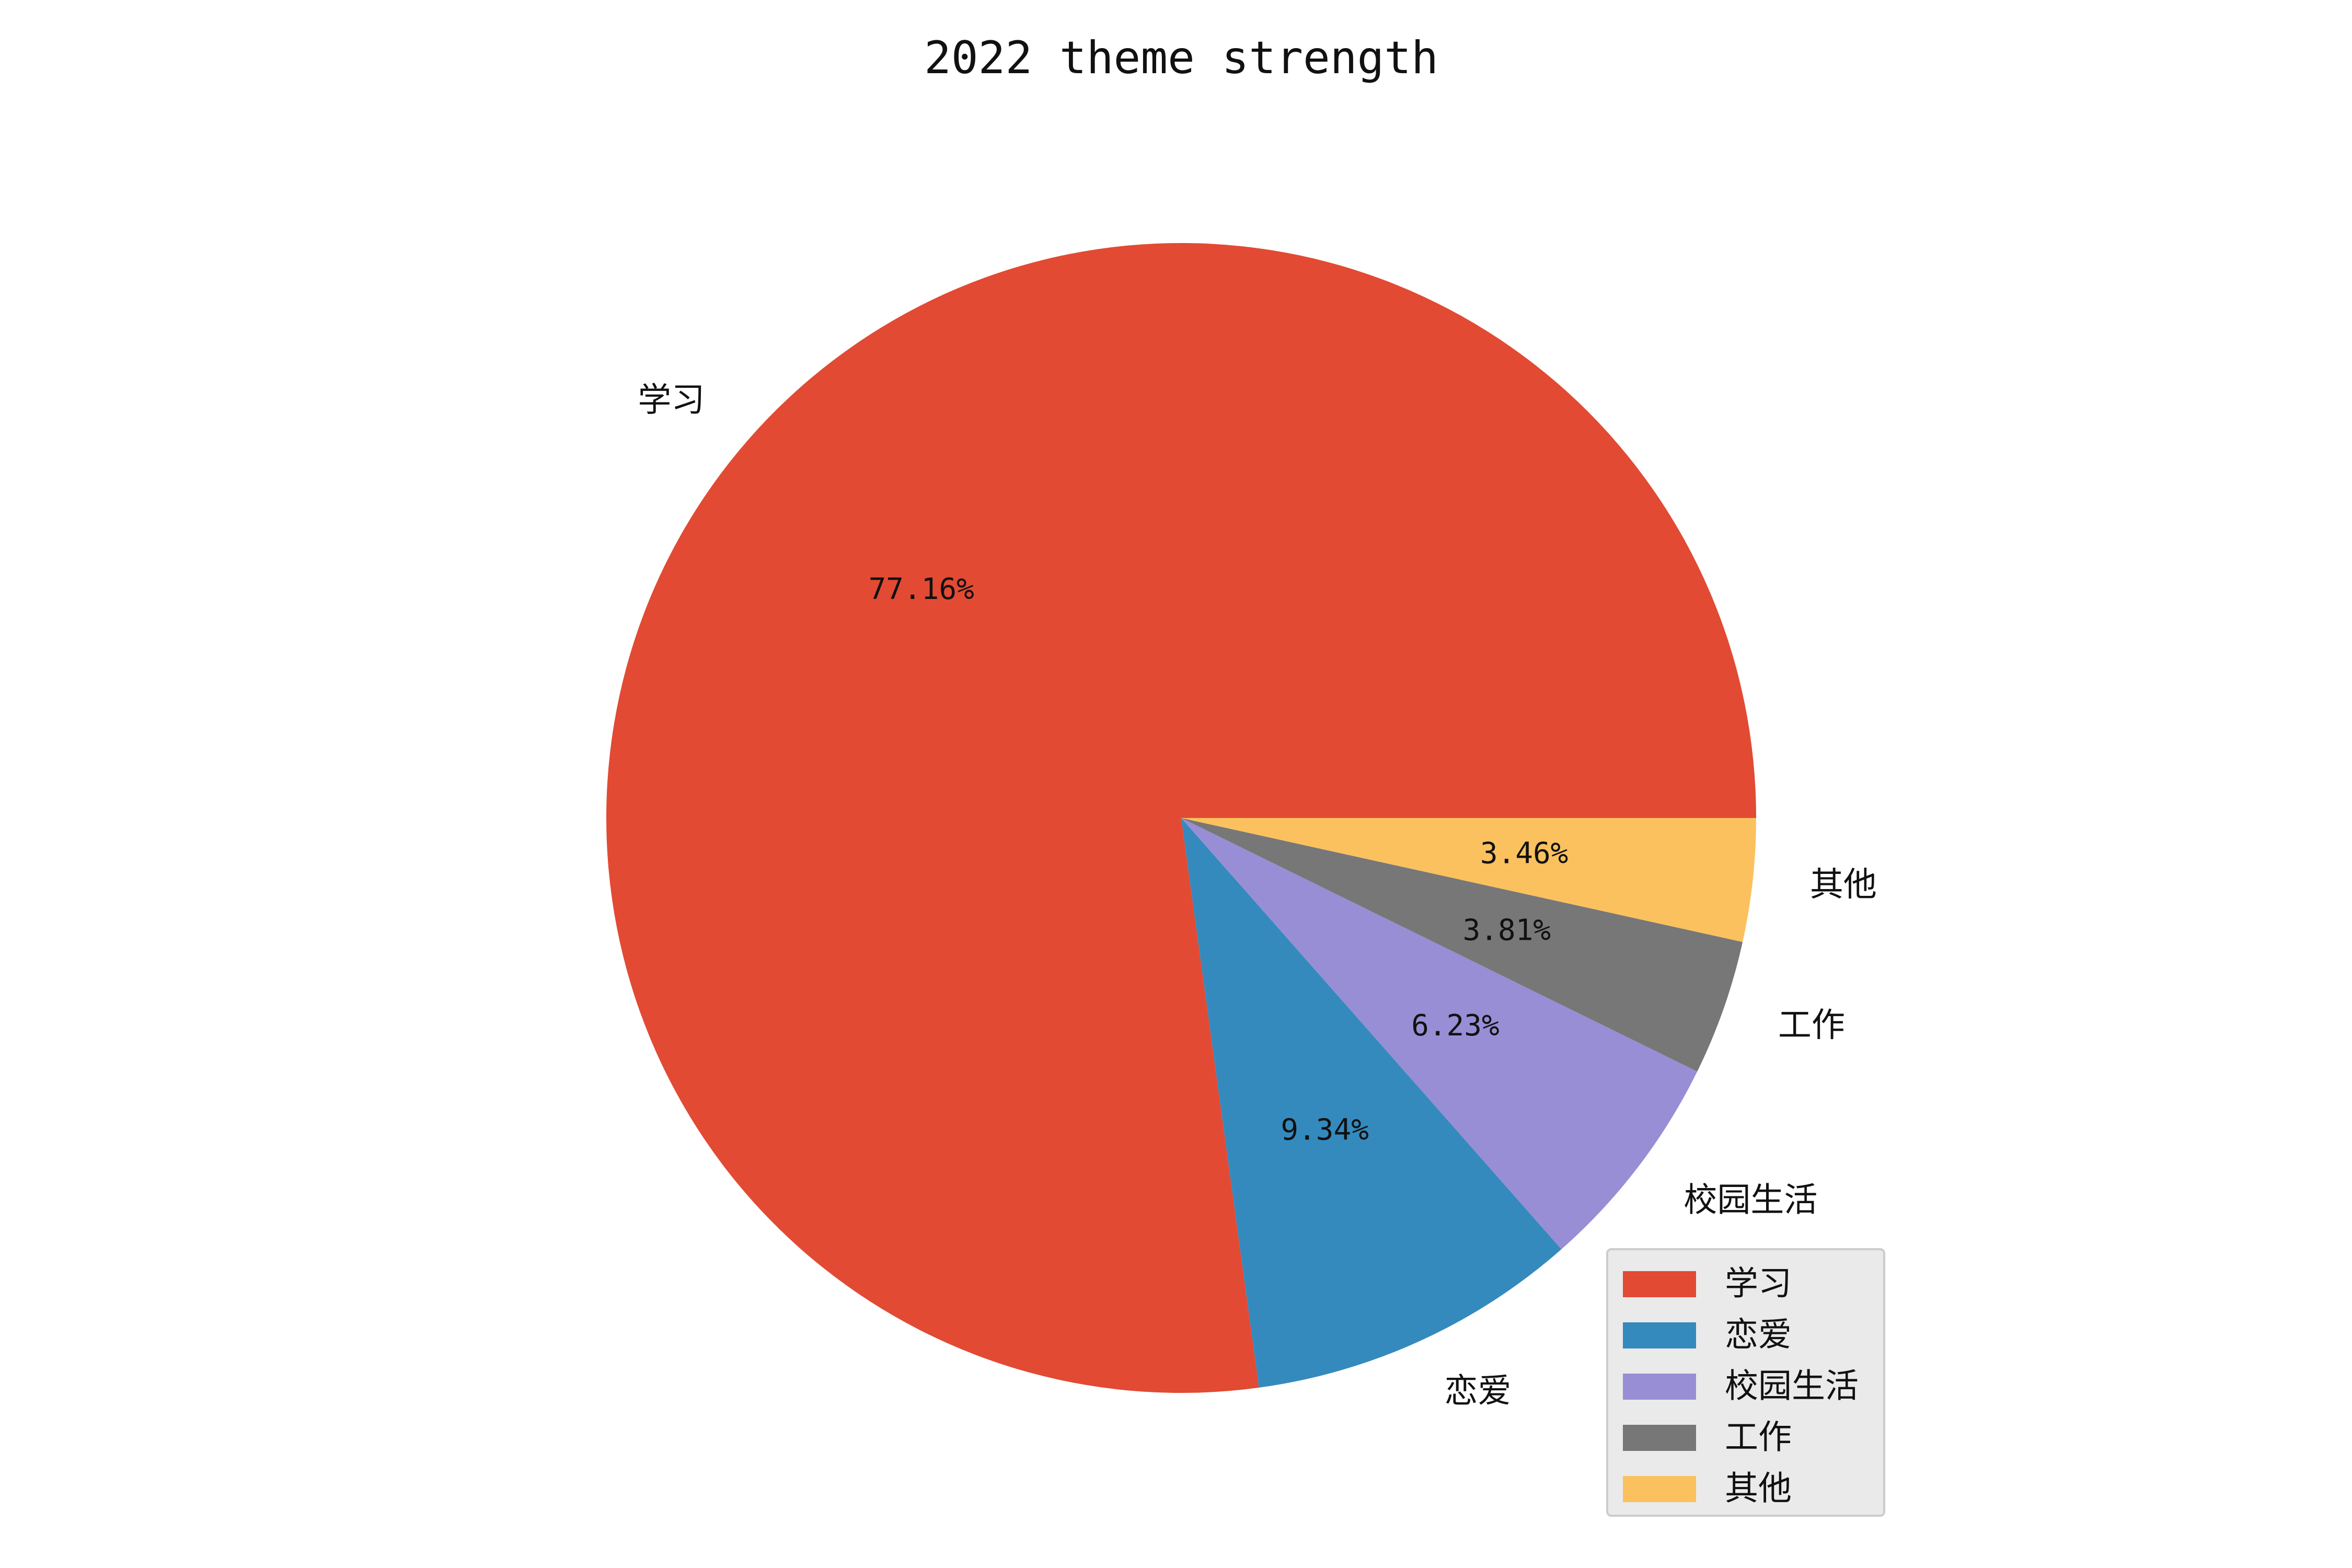 Image resolution: width=2352 pixels, height=1568 pixels. I want to click on legend-label: 学习, so click(1758, 1284).